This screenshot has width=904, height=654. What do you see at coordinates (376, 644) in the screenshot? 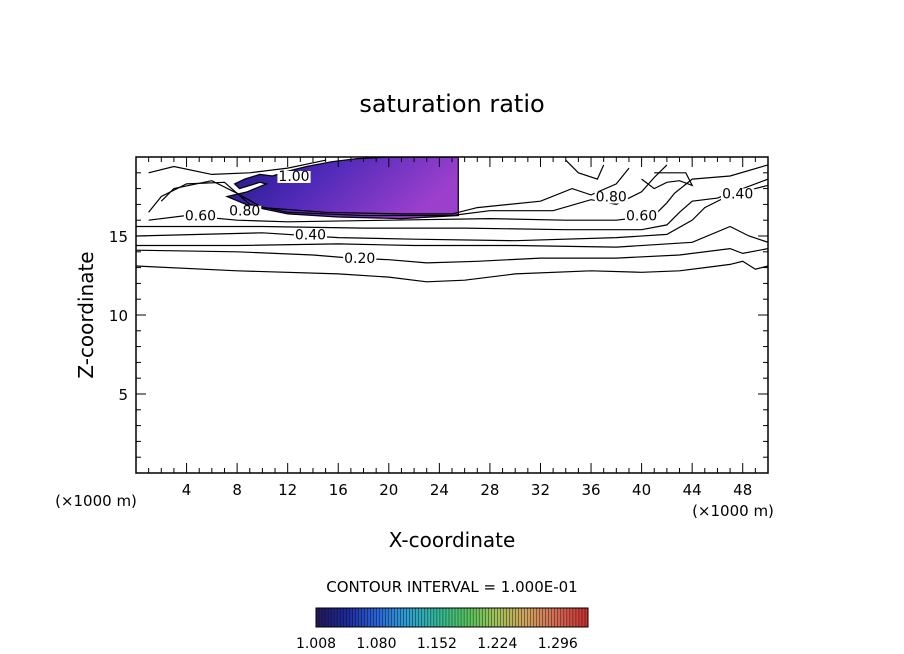
I see `colorbar-label: 1.080` at bounding box center [376, 644].